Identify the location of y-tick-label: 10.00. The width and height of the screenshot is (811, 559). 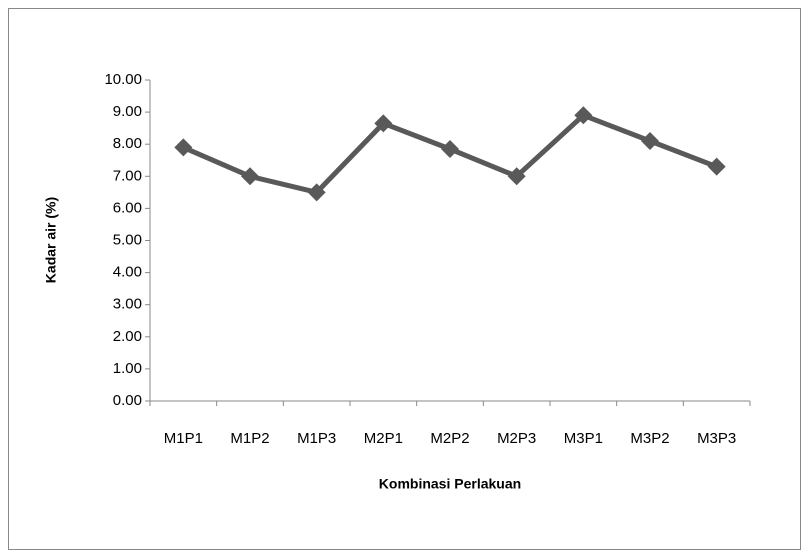
(123, 79).